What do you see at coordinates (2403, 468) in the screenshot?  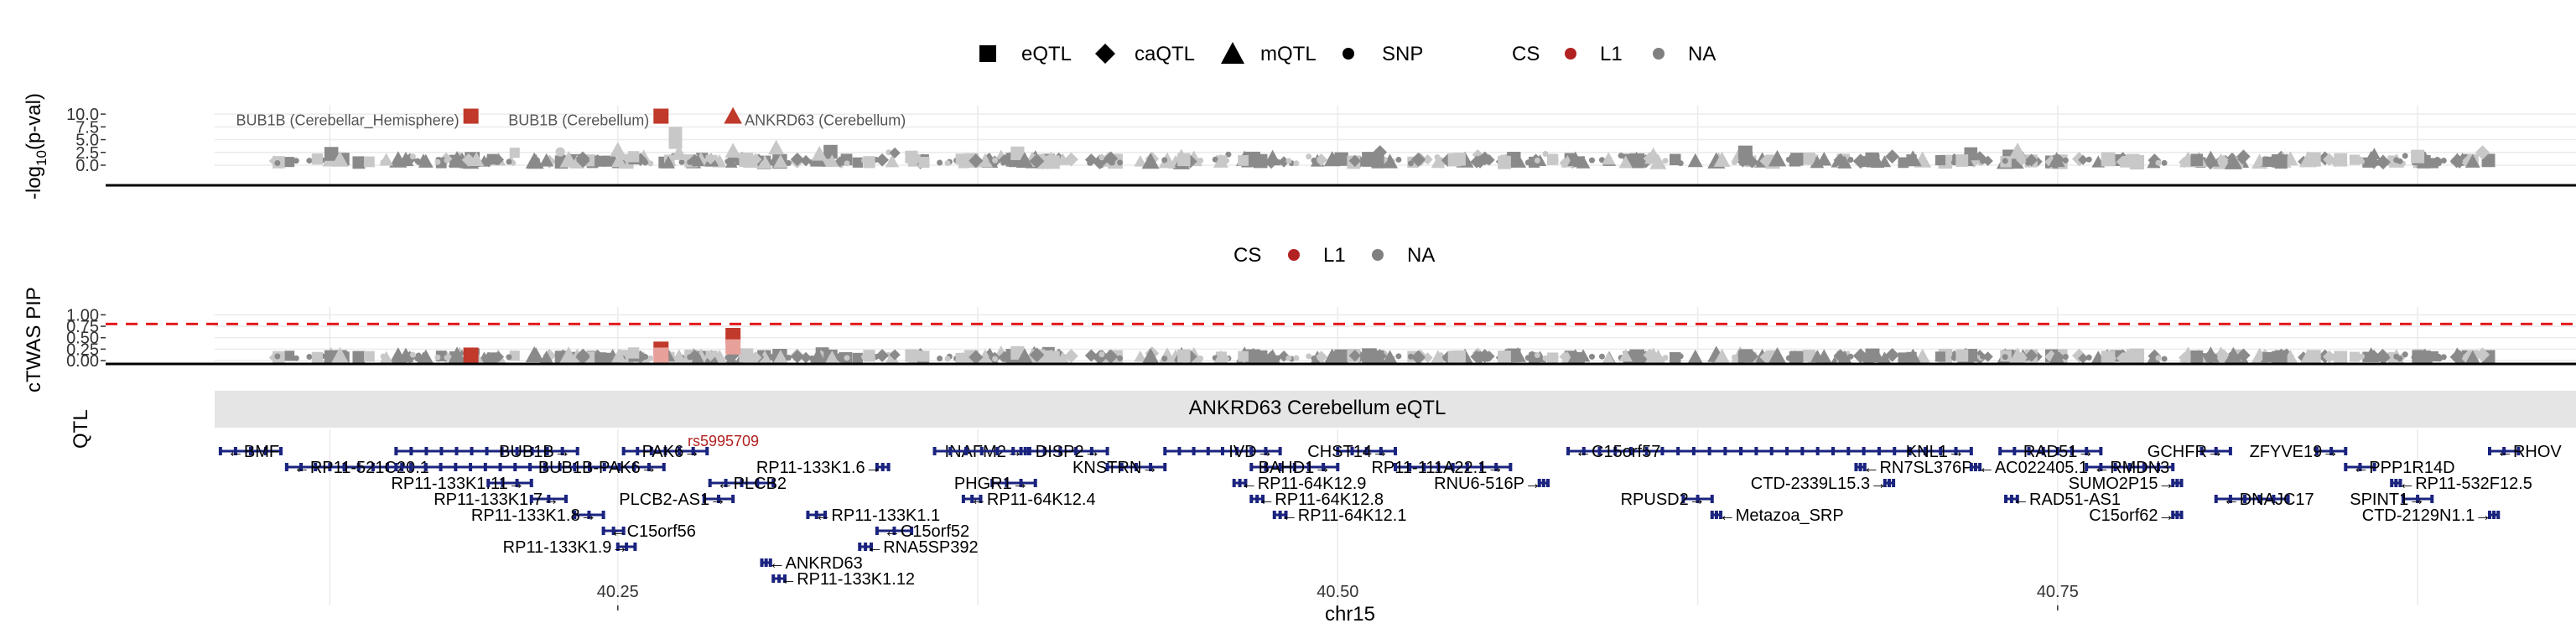 I see `gene-label: ←PPP1R14D` at bounding box center [2403, 468].